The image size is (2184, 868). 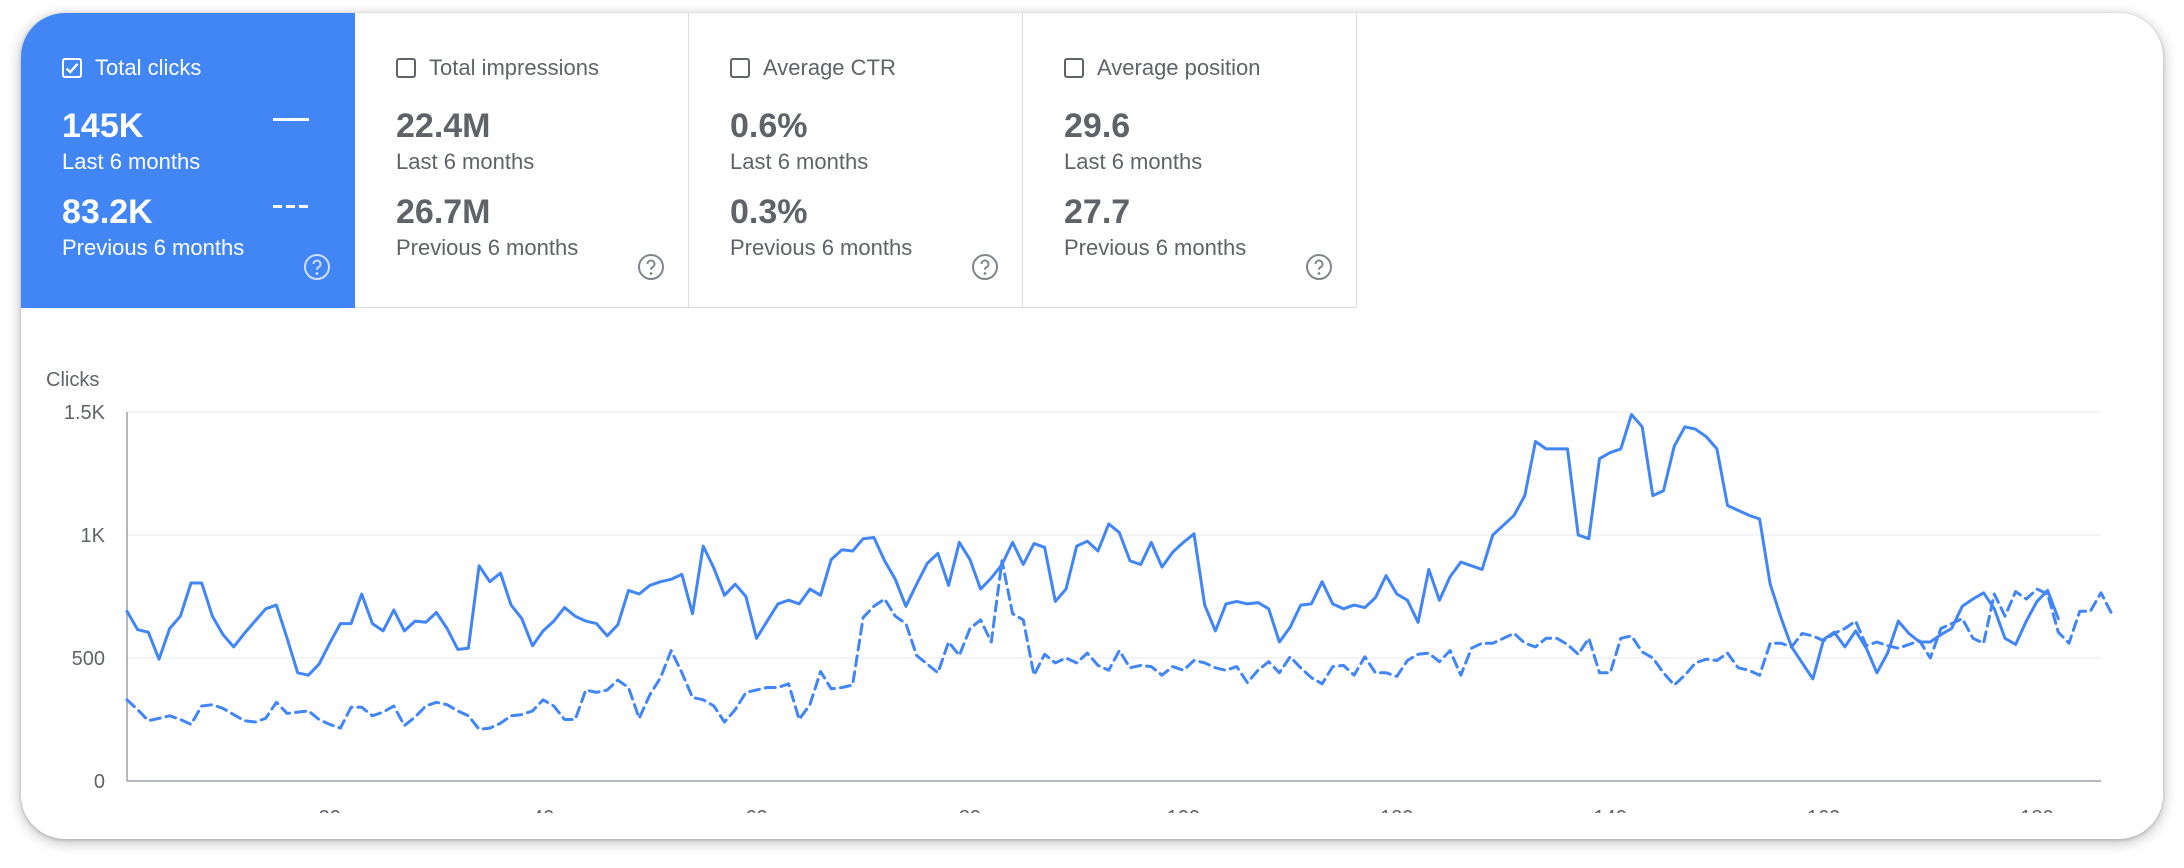 What do you see at coordinates (330, 810) in the screenshot?
I see `x-tick-label: 20` at bounding box center [330, 810].